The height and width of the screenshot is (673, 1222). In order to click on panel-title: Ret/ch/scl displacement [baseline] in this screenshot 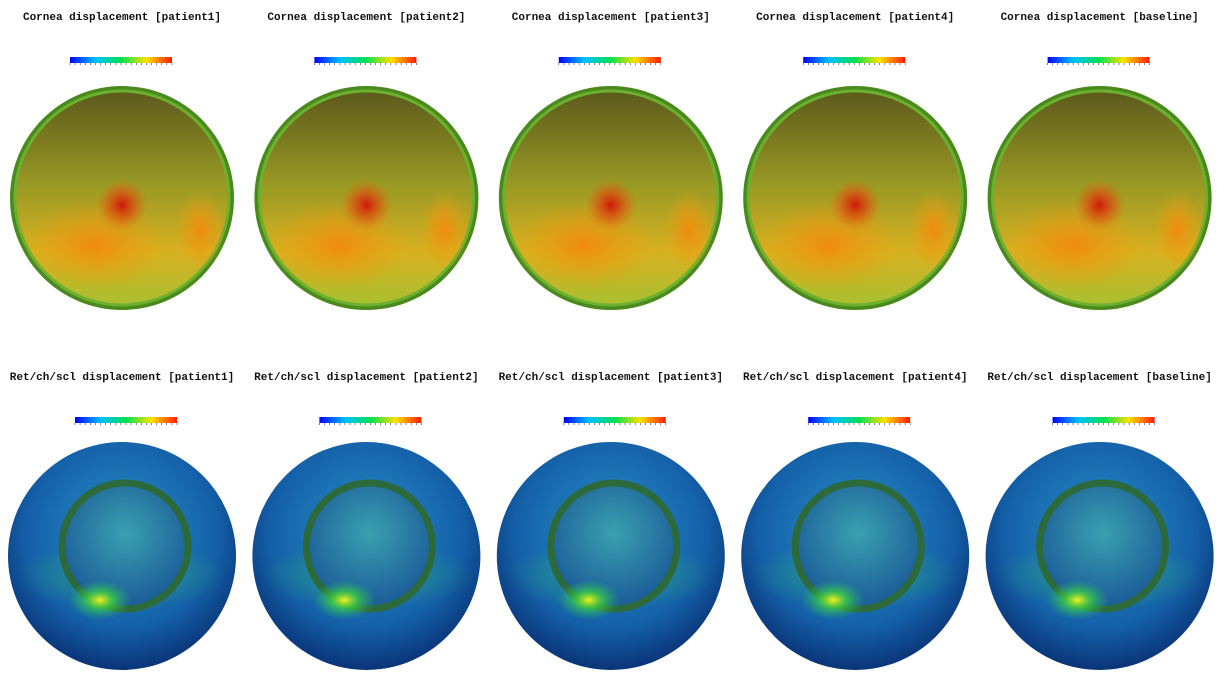, I will do `click(1099, 378)`.